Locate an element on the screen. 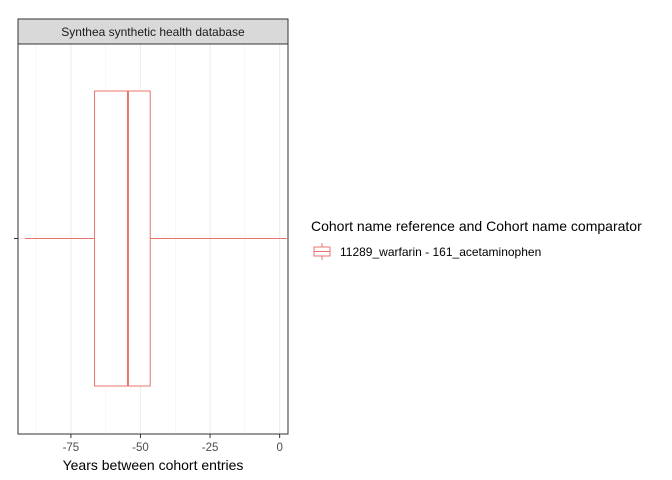  box is located at coordinates (122, 238).